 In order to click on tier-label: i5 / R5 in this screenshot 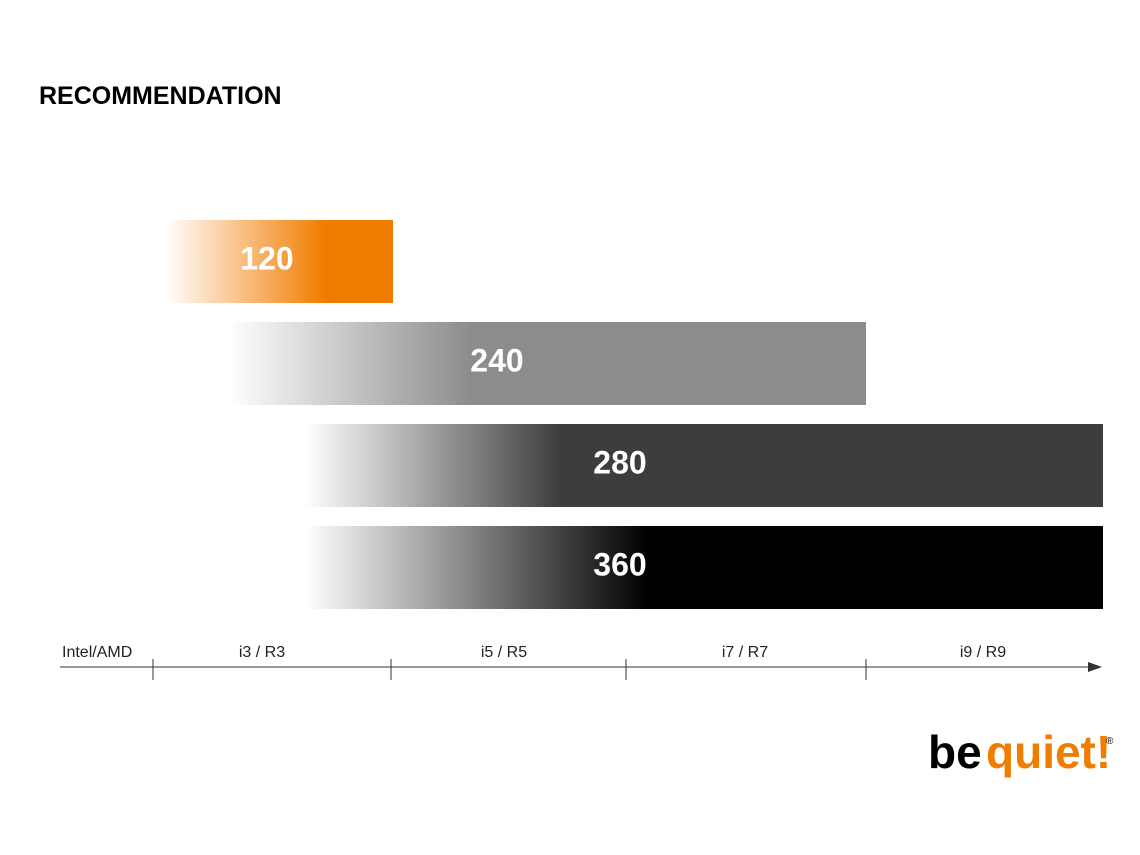, I will do `click(504, 652)`.